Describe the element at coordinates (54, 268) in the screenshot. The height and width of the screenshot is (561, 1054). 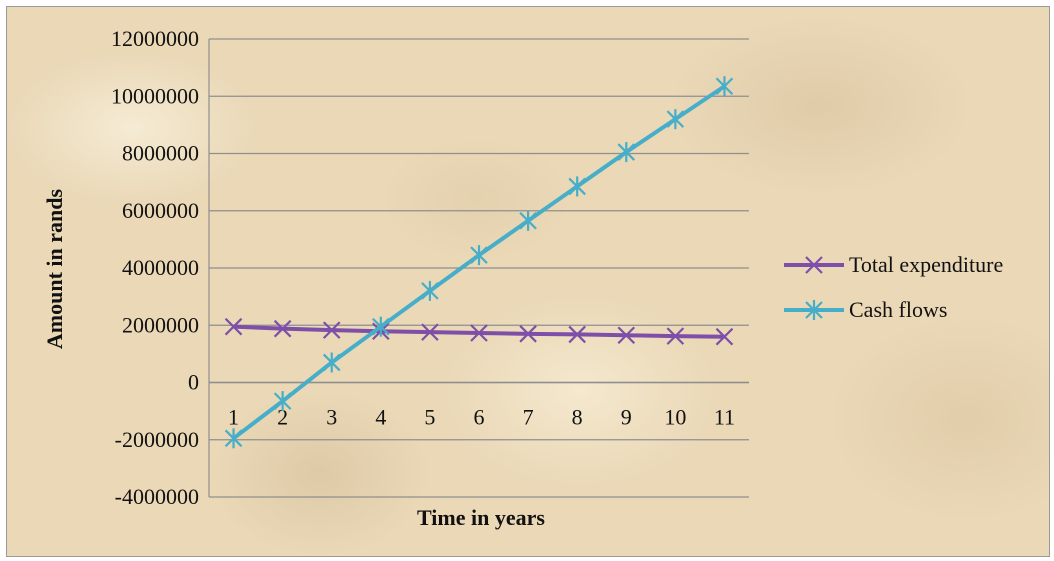
I see `y-axis-title: Amount in rands` at that location.